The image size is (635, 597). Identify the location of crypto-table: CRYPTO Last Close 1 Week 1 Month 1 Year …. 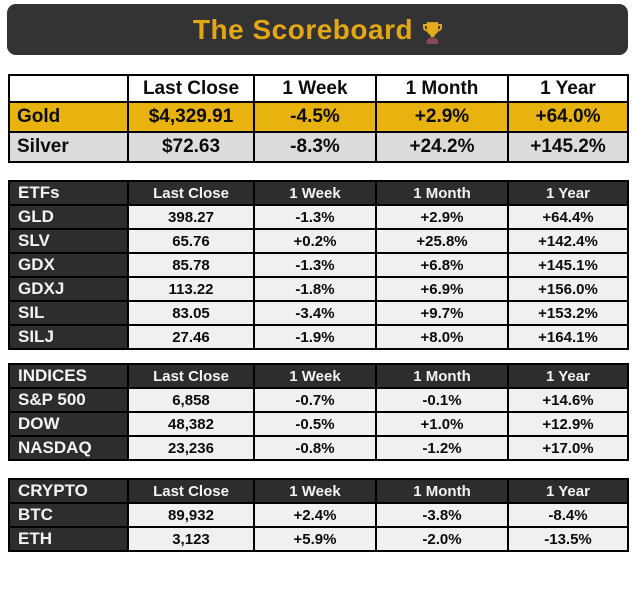
(318, 515).